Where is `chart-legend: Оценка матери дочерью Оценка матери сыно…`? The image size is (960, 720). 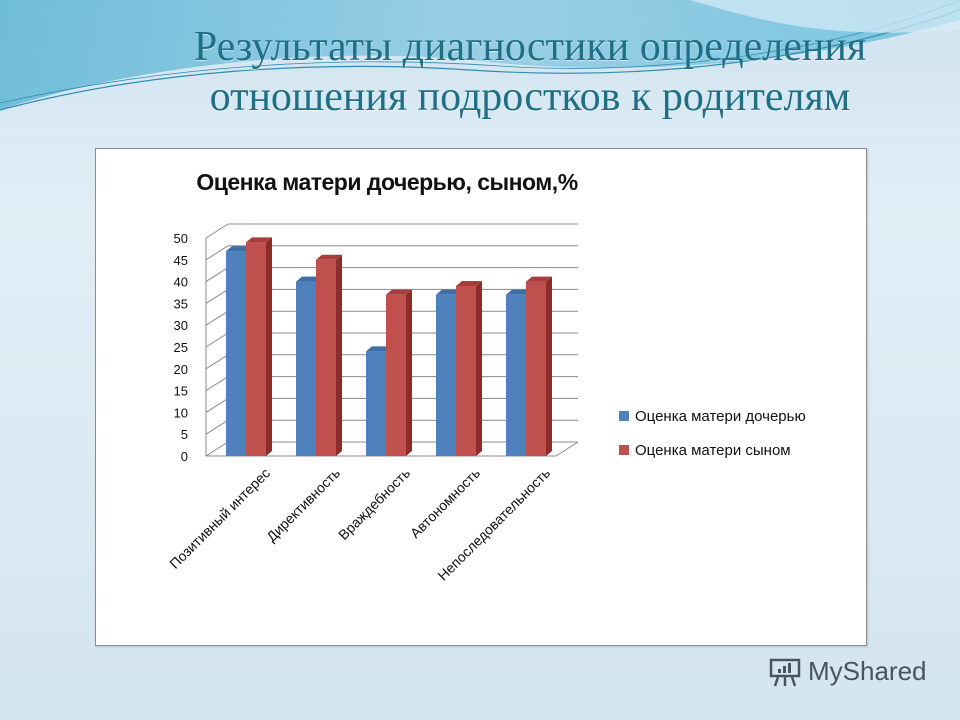 chart-legend: Оценка матери дочерью Оценка матери сыно… is located at coordinates (712, 433).